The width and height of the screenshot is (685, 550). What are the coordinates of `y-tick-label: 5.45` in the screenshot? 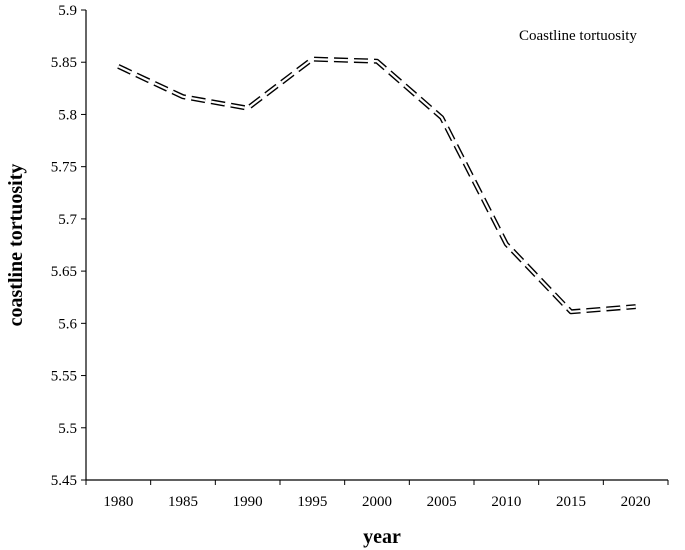 It's located at (64, 481).